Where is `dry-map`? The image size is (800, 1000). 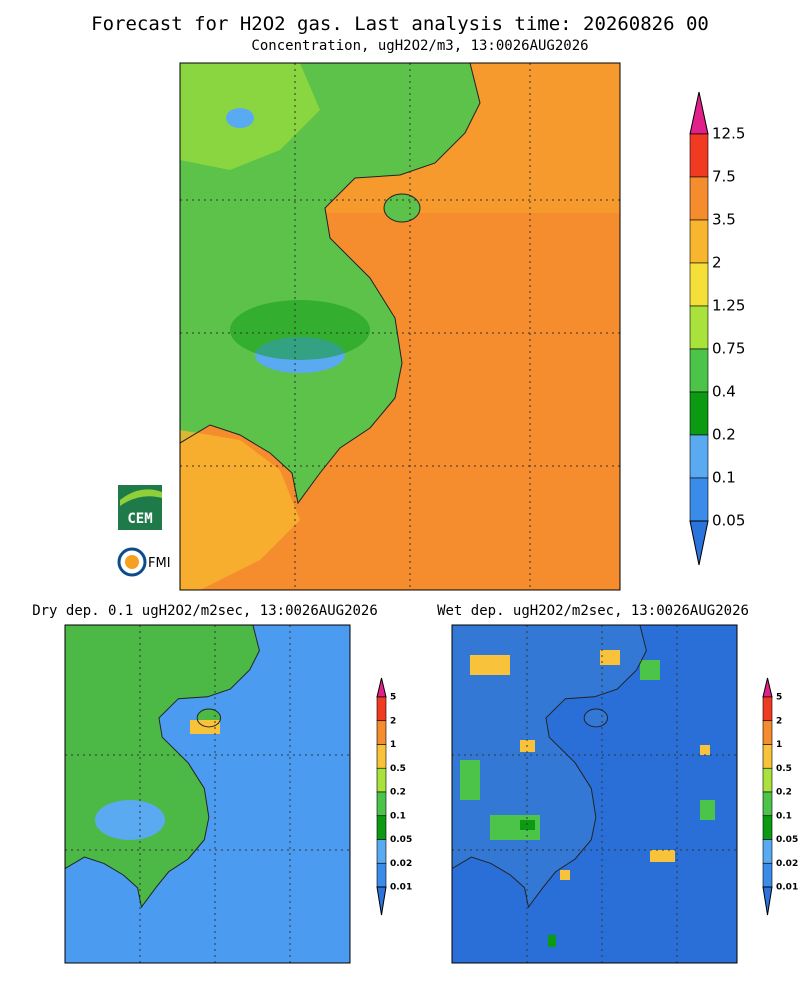
dry-map is located at coordinates (207, 794).